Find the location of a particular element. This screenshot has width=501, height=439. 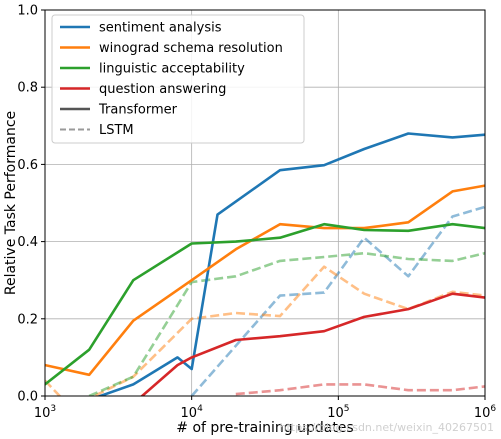

legend-label-sentiment-analysis: sentiment analysis is located at coordinates (160, 28).